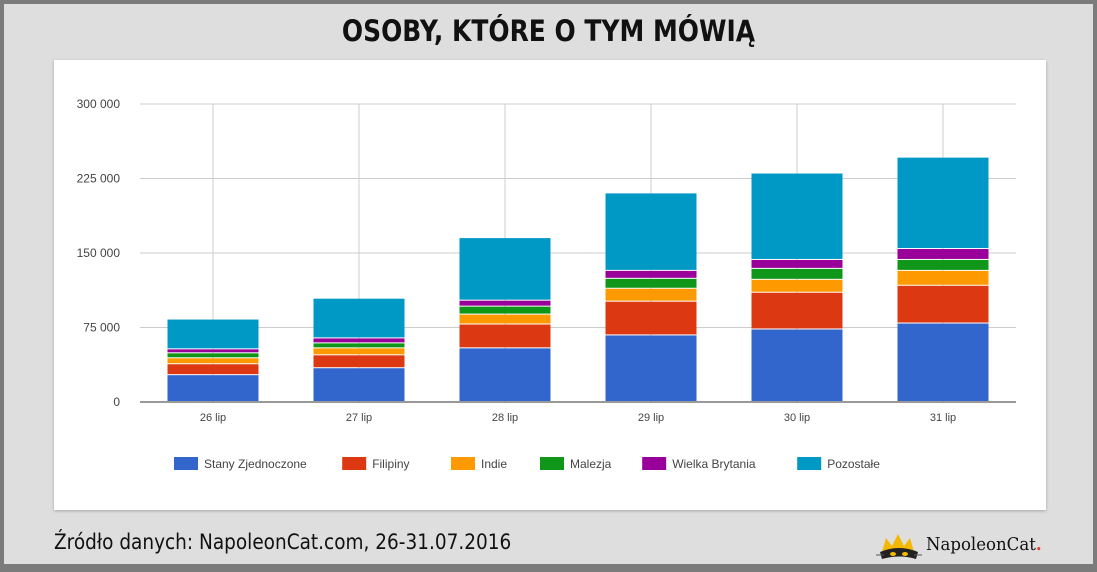  I want to click on logo-wordmark: NapoleonCat, so click(981, 544).